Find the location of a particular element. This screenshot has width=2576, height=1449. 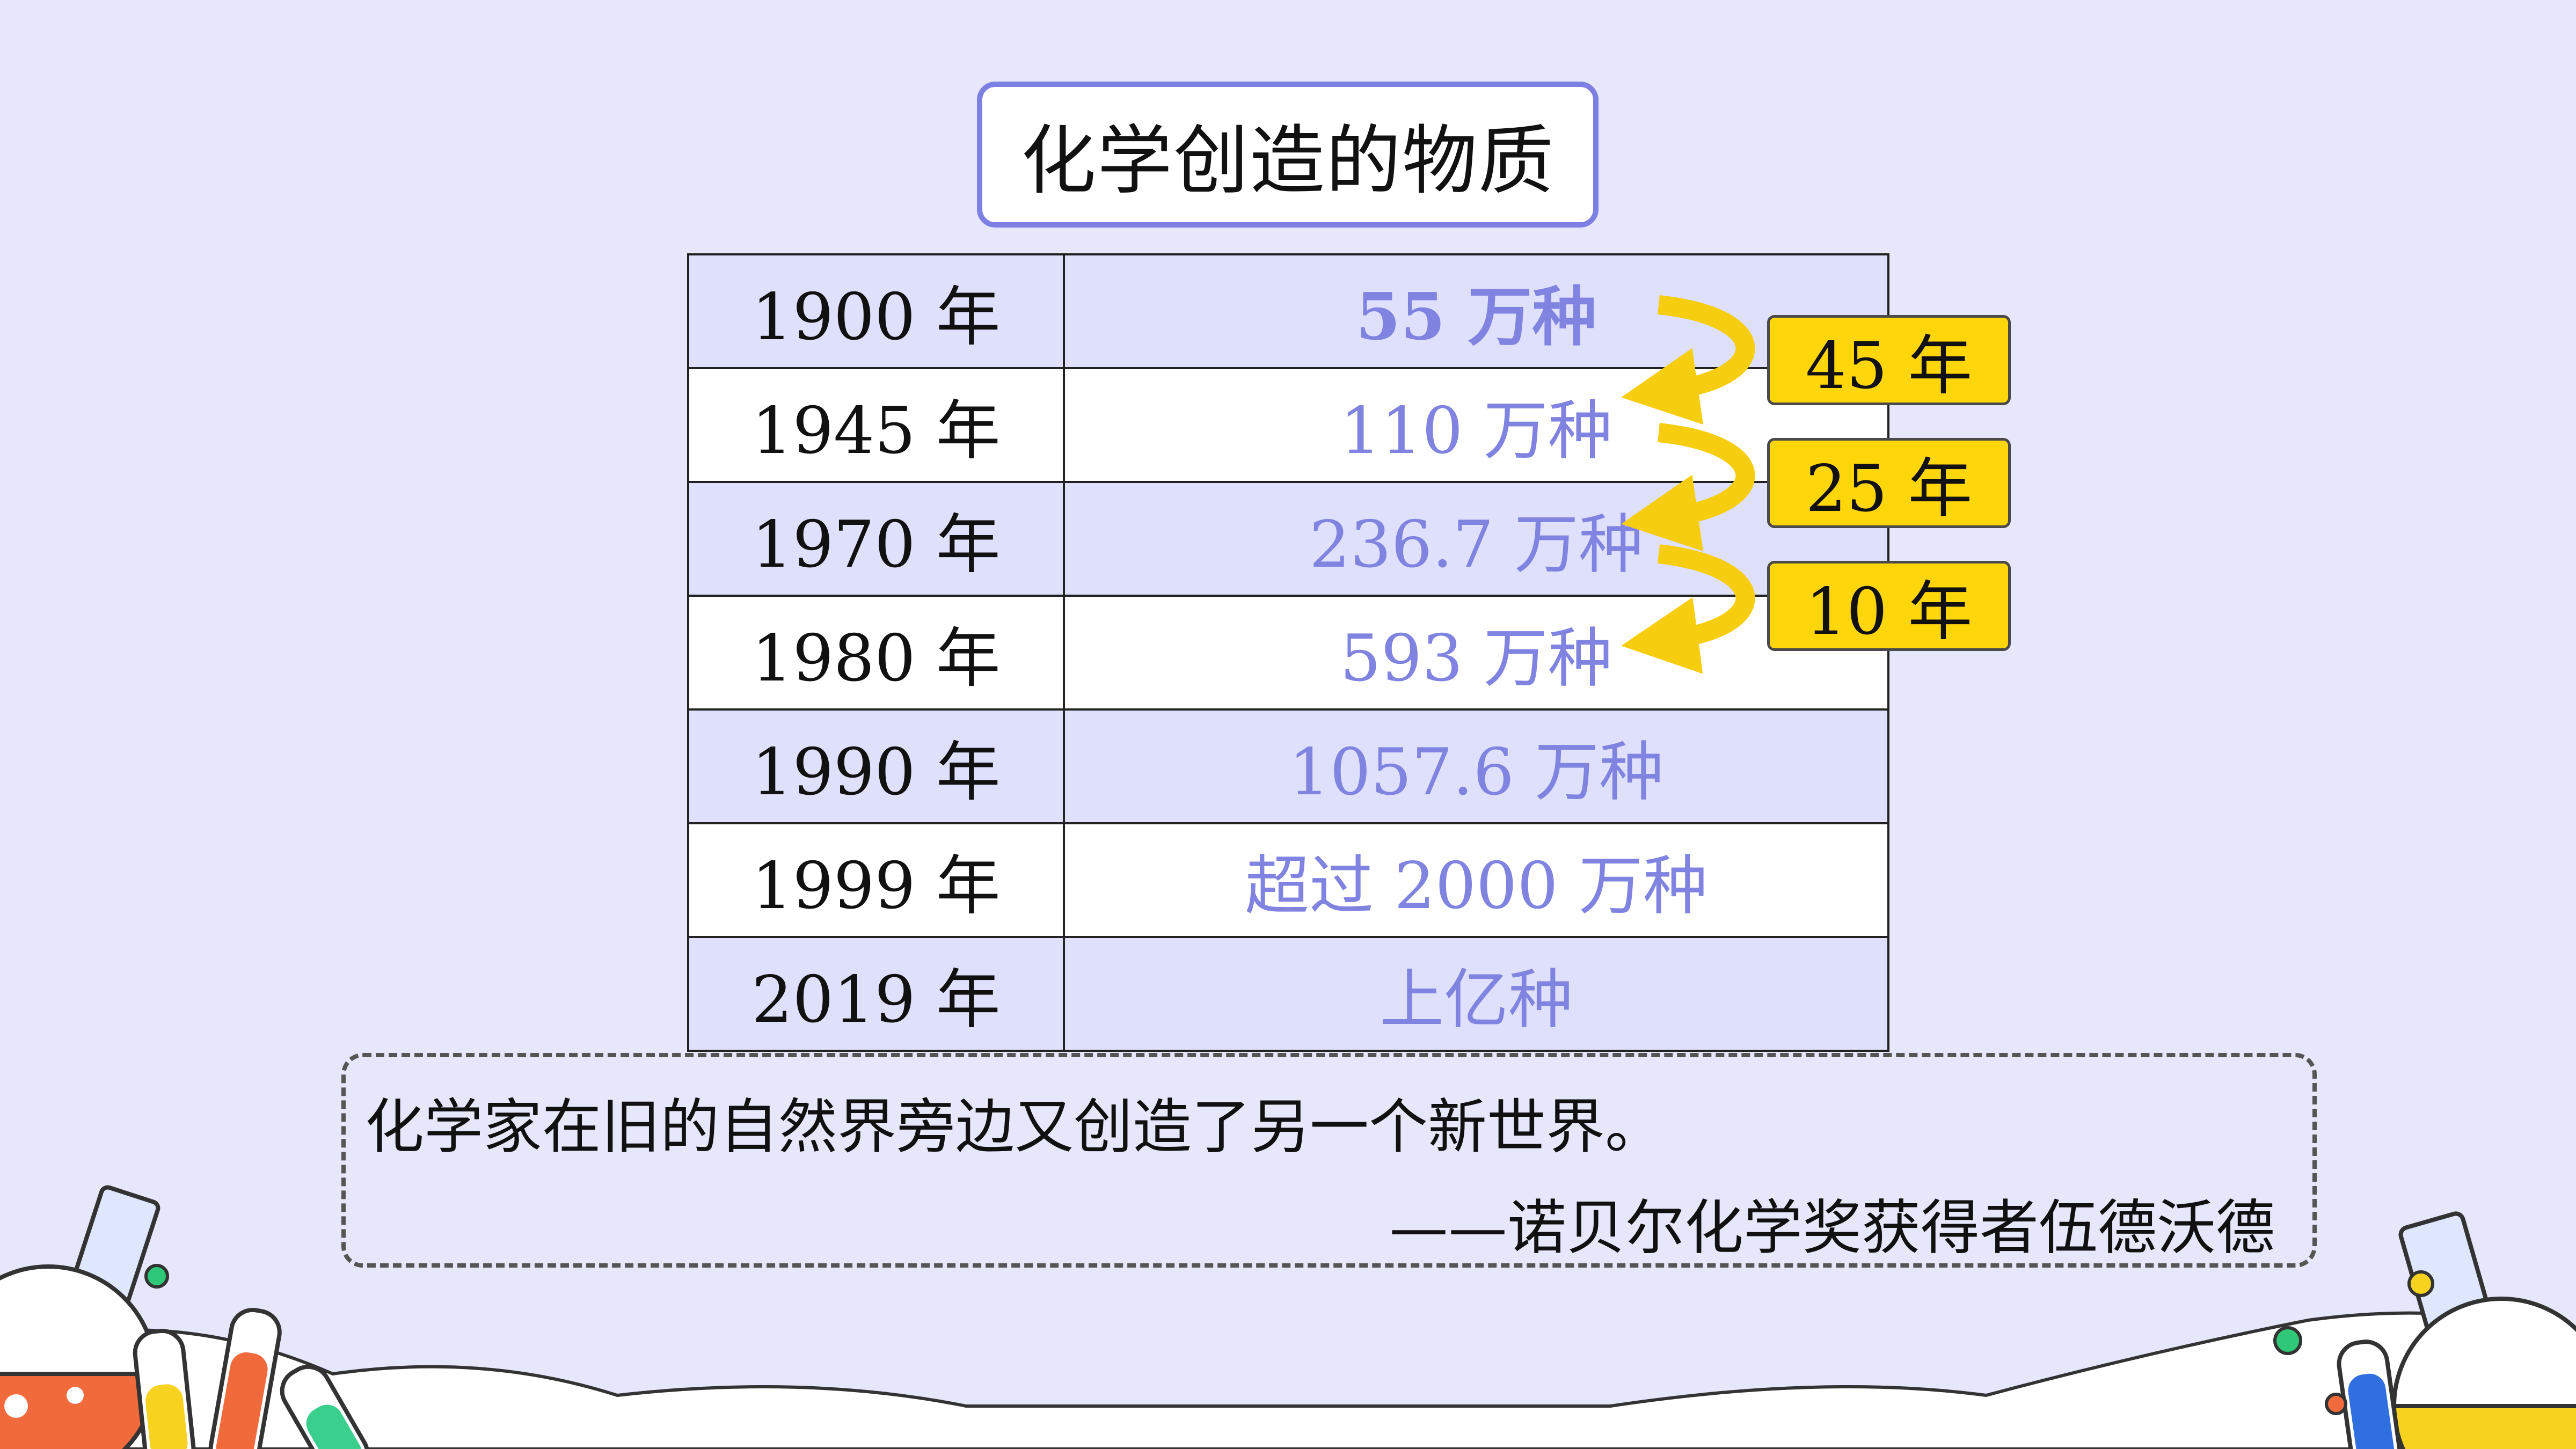

cloud-hills is located at coordinates (1288, 1380).